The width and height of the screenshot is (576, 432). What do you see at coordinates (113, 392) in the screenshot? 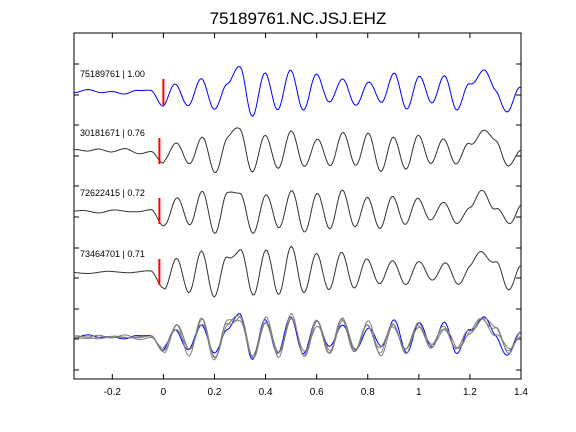
I see `x-tick-label: -0.2` at bounding box center [113, 392].